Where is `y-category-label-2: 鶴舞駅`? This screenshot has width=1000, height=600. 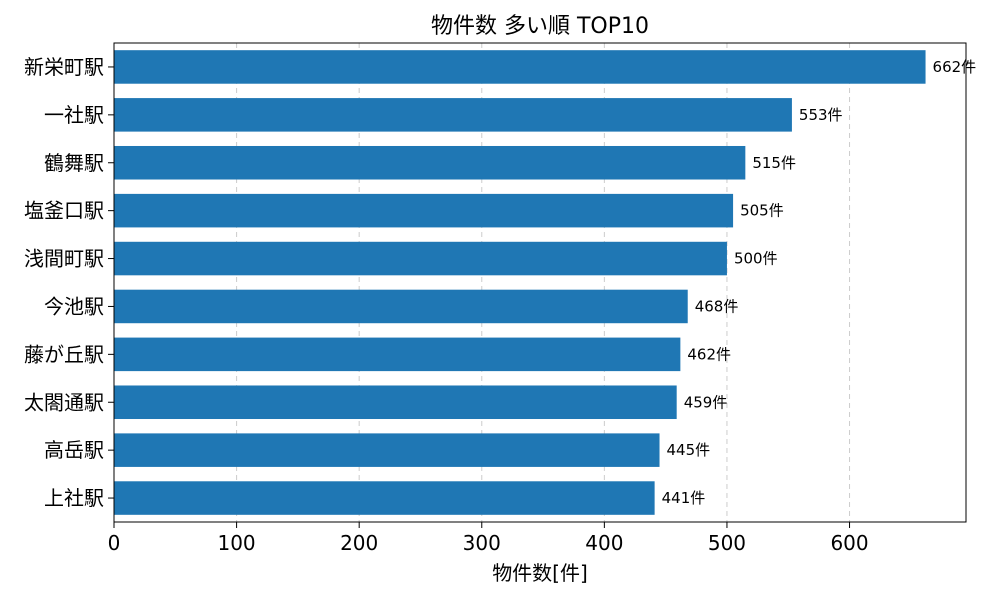
y-category-label-2: 鶴舞駅 is located at coordinates (74, 163).